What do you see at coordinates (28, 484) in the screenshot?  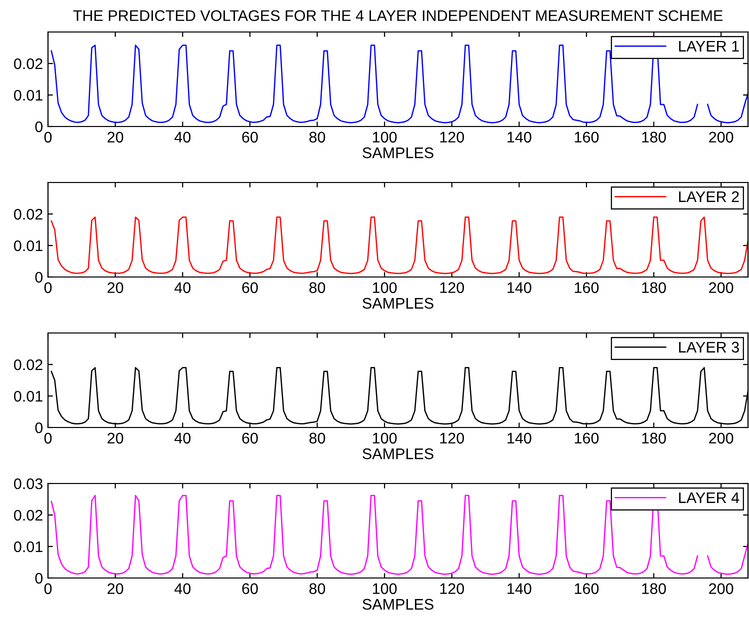 I see `y-tick-label: 0.03` at bounding box center [28, 484].